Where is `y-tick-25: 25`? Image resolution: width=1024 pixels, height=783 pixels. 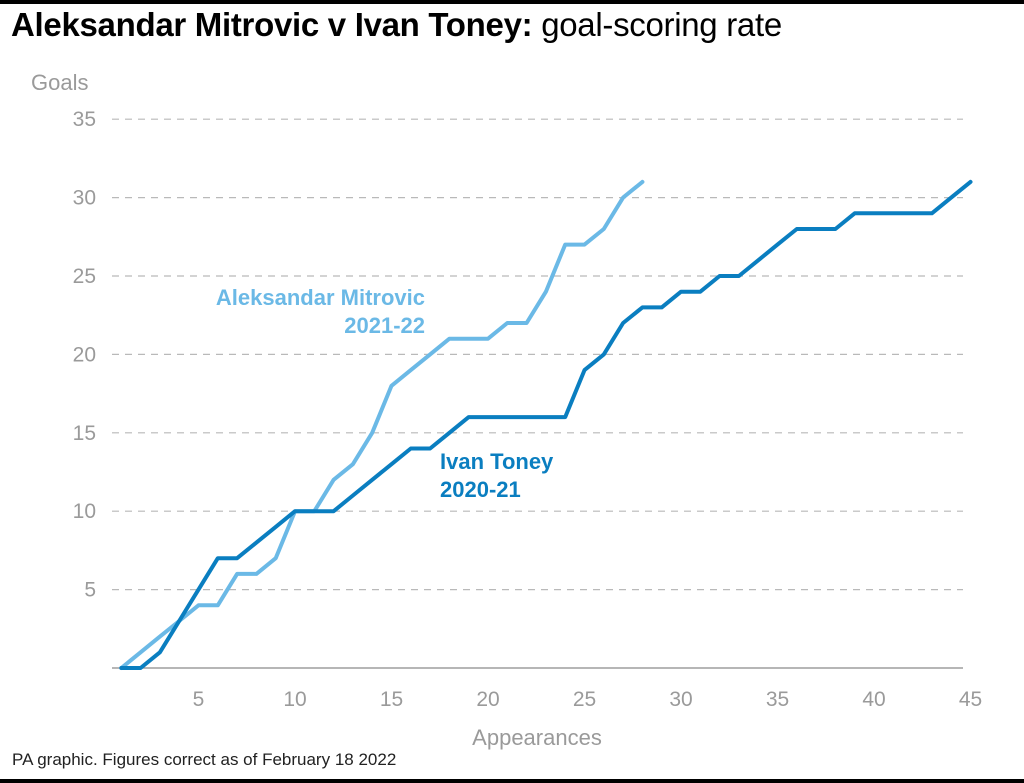
y-tick-25: 25 is located at coordinates (84, 276).